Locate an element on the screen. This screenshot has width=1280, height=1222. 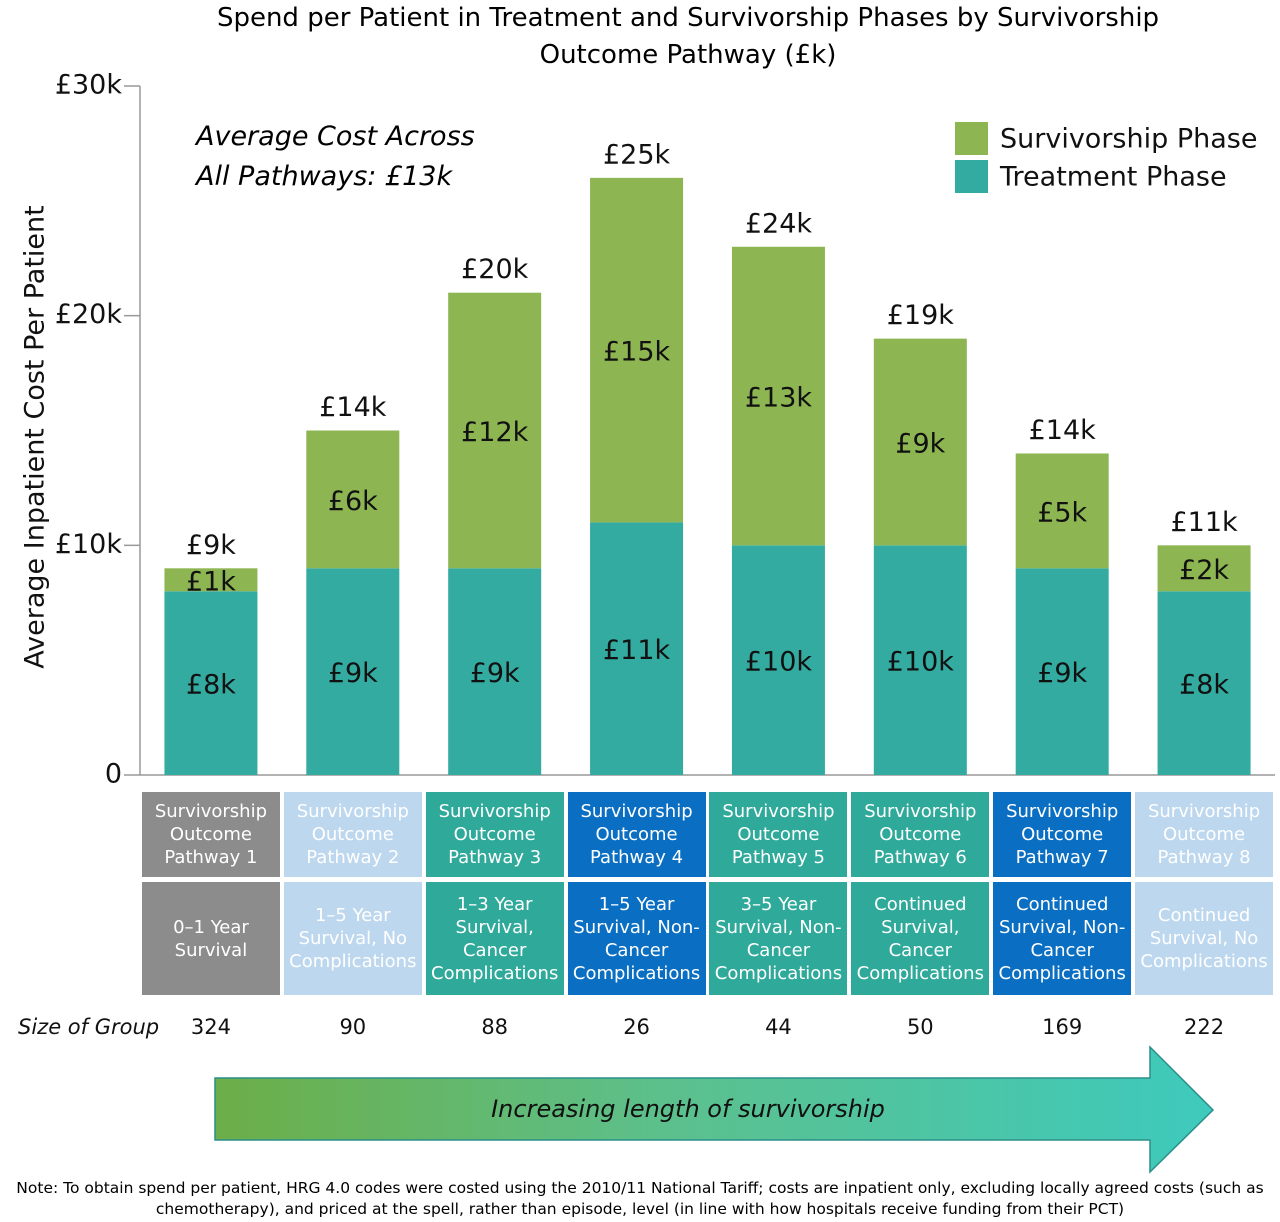
annotation: Average Cost Across All Pathways: £13k is located at coordinates (335, 156).